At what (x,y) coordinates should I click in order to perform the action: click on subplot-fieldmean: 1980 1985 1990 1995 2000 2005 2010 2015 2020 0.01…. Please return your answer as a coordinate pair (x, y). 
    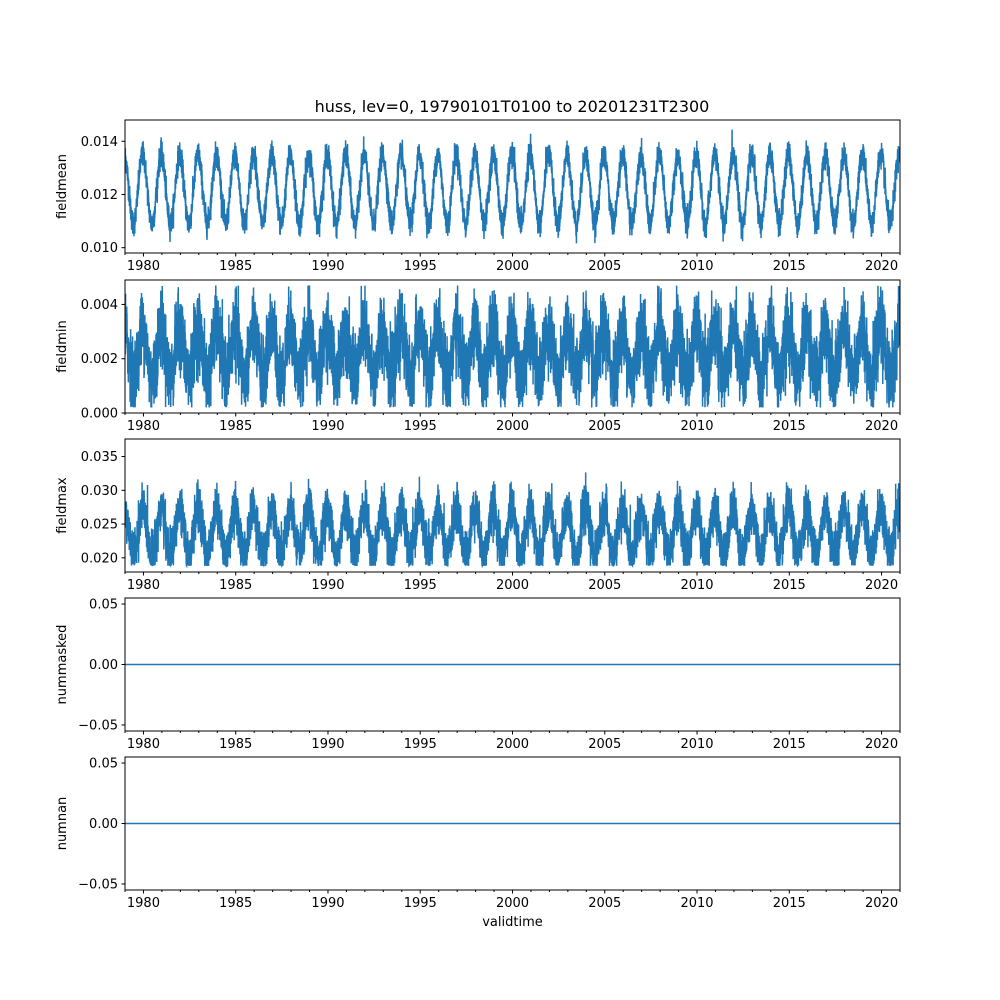
    Looking at the image, I should click on (478, 196).